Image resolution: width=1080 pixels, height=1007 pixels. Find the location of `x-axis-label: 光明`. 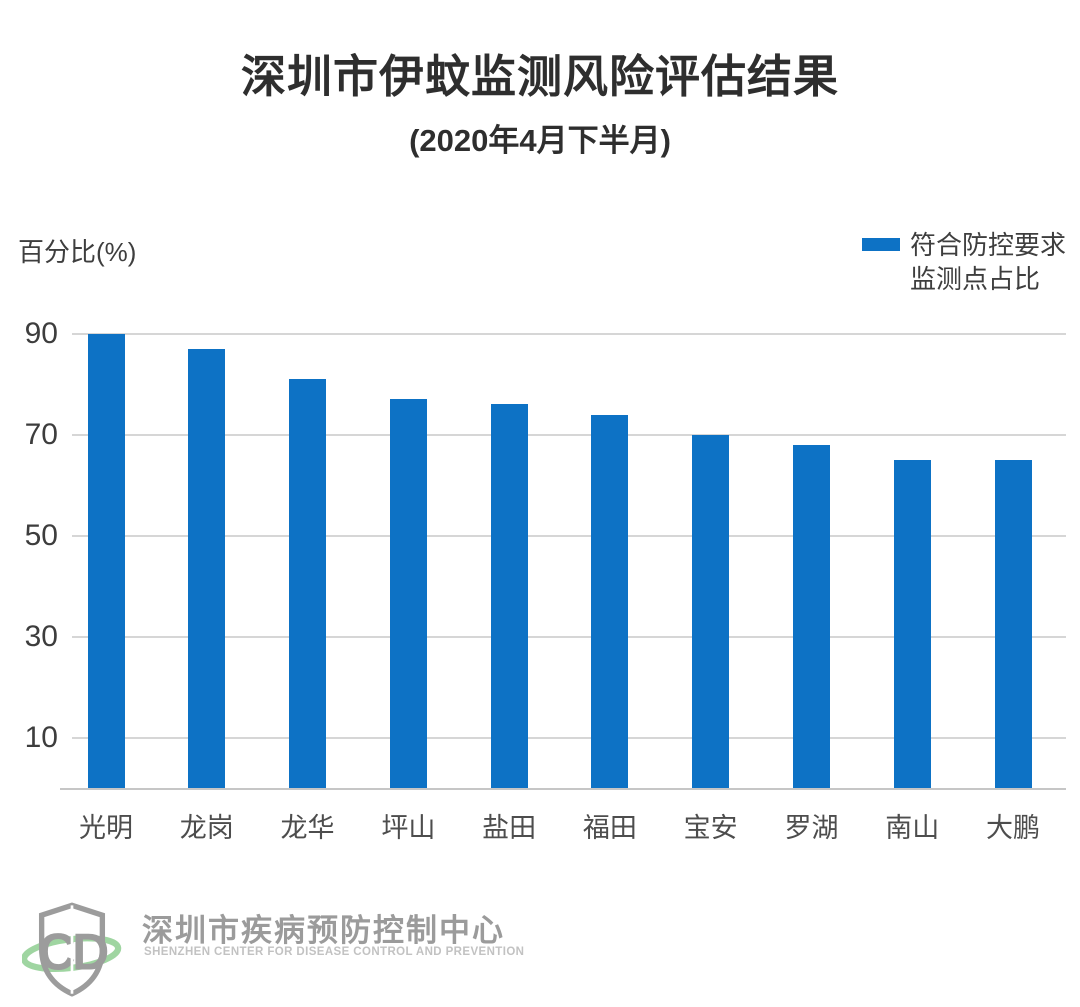

x-axis-label: 光明 is located at coordinates (106, 828).